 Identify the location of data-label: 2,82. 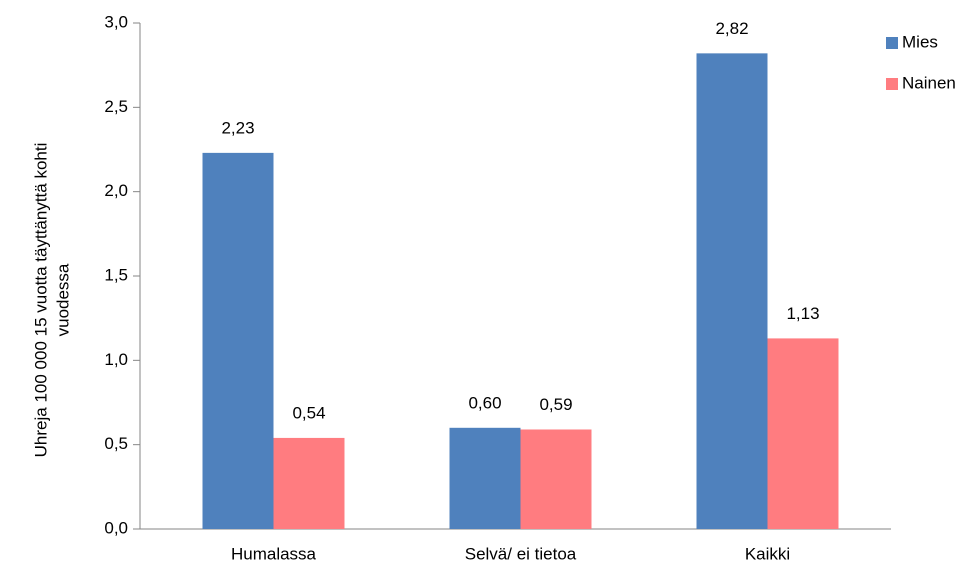
(731, 28).